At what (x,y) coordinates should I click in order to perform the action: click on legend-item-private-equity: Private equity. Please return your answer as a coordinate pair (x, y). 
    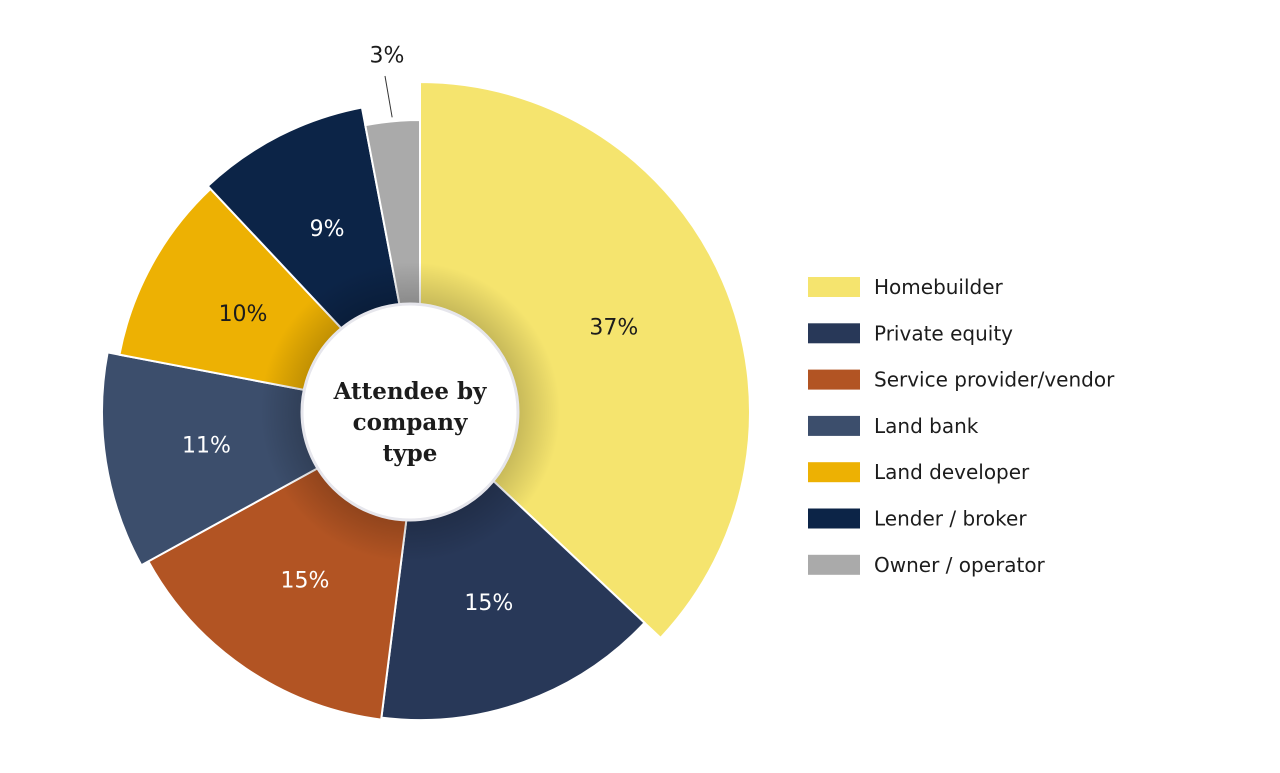
    Looking at the image, I should click on (910, 333).